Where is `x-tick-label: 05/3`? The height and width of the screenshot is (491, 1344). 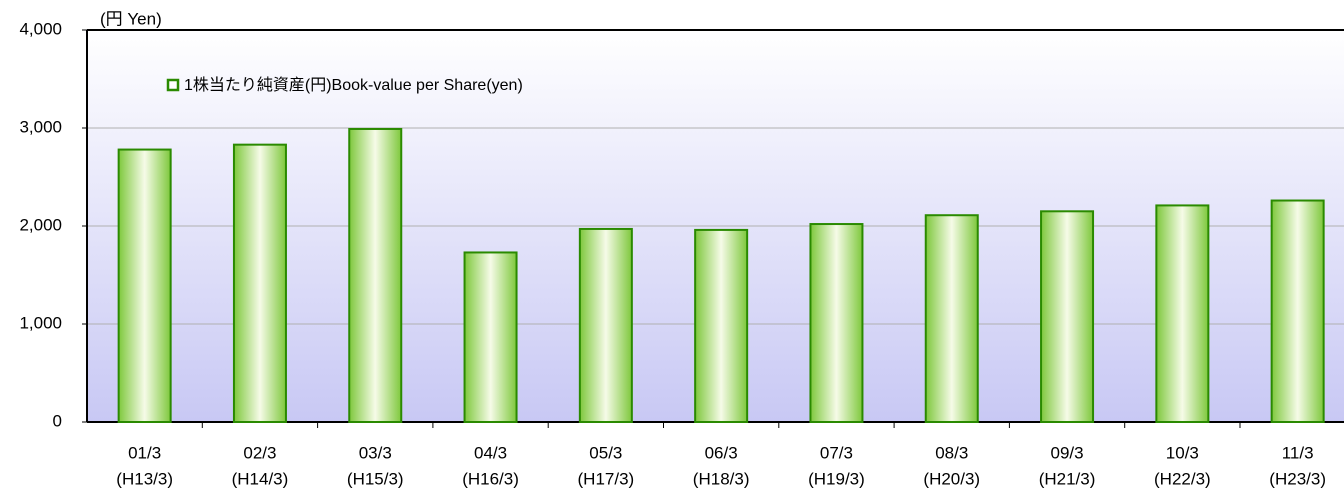 x-tick-label: 05/3 is located at coordinates (605, 452).